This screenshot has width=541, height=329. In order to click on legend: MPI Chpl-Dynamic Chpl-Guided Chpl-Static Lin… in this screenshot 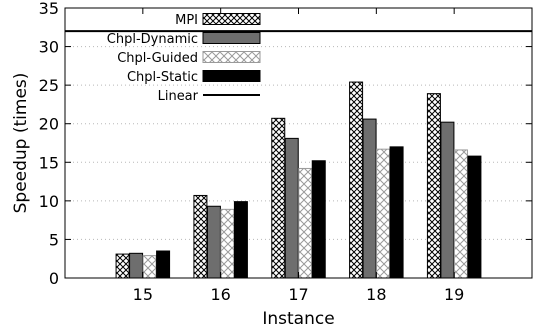, I will do `click(184, 58)`.